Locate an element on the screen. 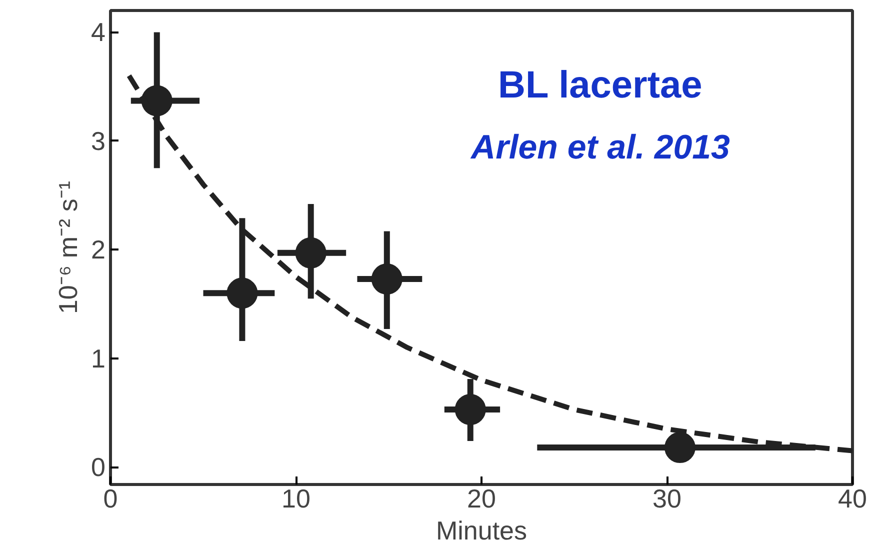  y-axis-title: 10⁻⁶ m⁻² s⁻¹ is located at coordinates (68, 247).